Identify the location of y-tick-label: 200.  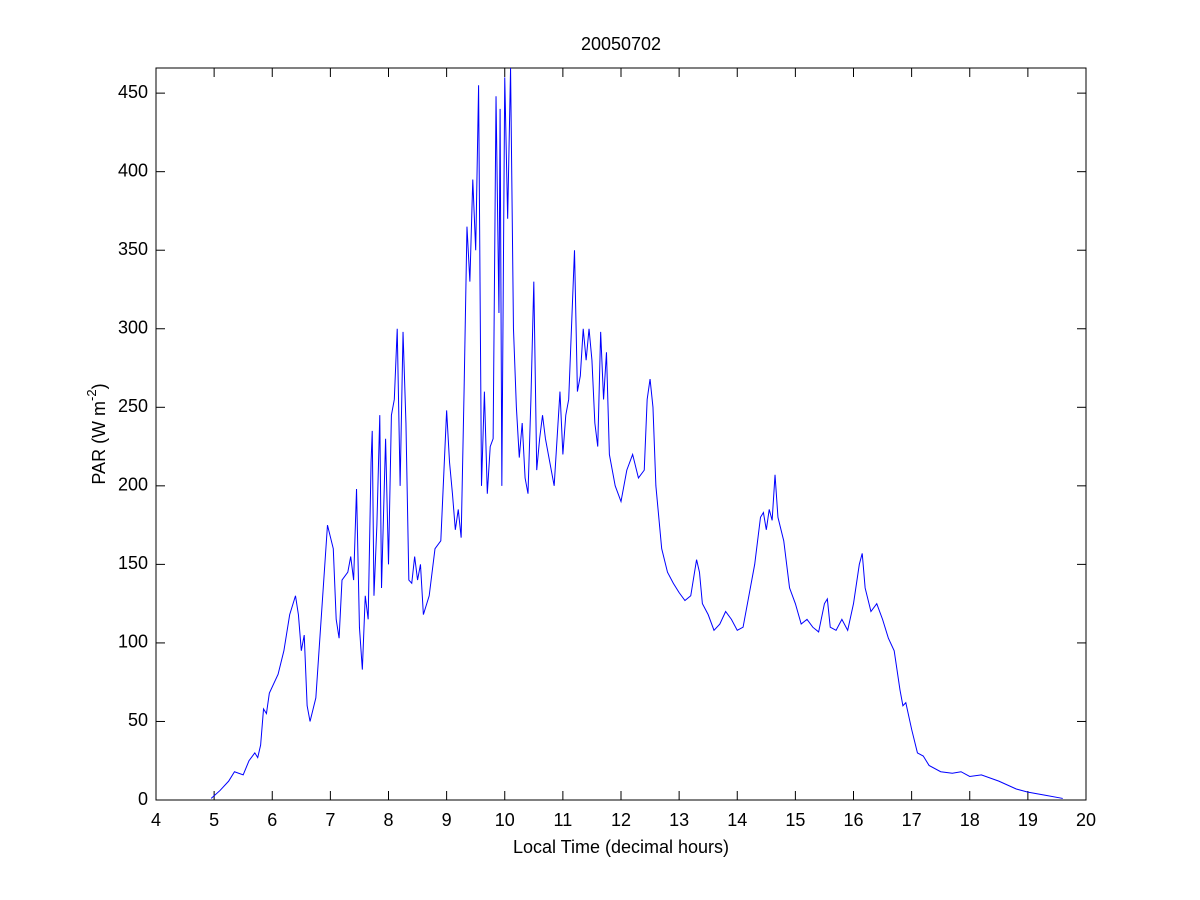
(133, 485).